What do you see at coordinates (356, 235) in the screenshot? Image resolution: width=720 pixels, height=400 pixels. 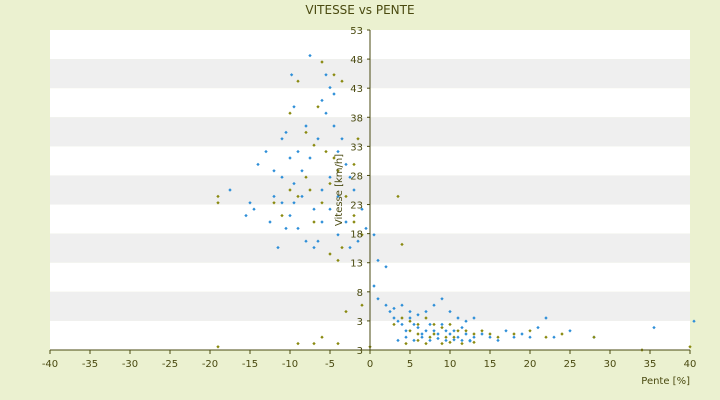 I see `y-tick-label: 18` at bounding box center [356, 235].